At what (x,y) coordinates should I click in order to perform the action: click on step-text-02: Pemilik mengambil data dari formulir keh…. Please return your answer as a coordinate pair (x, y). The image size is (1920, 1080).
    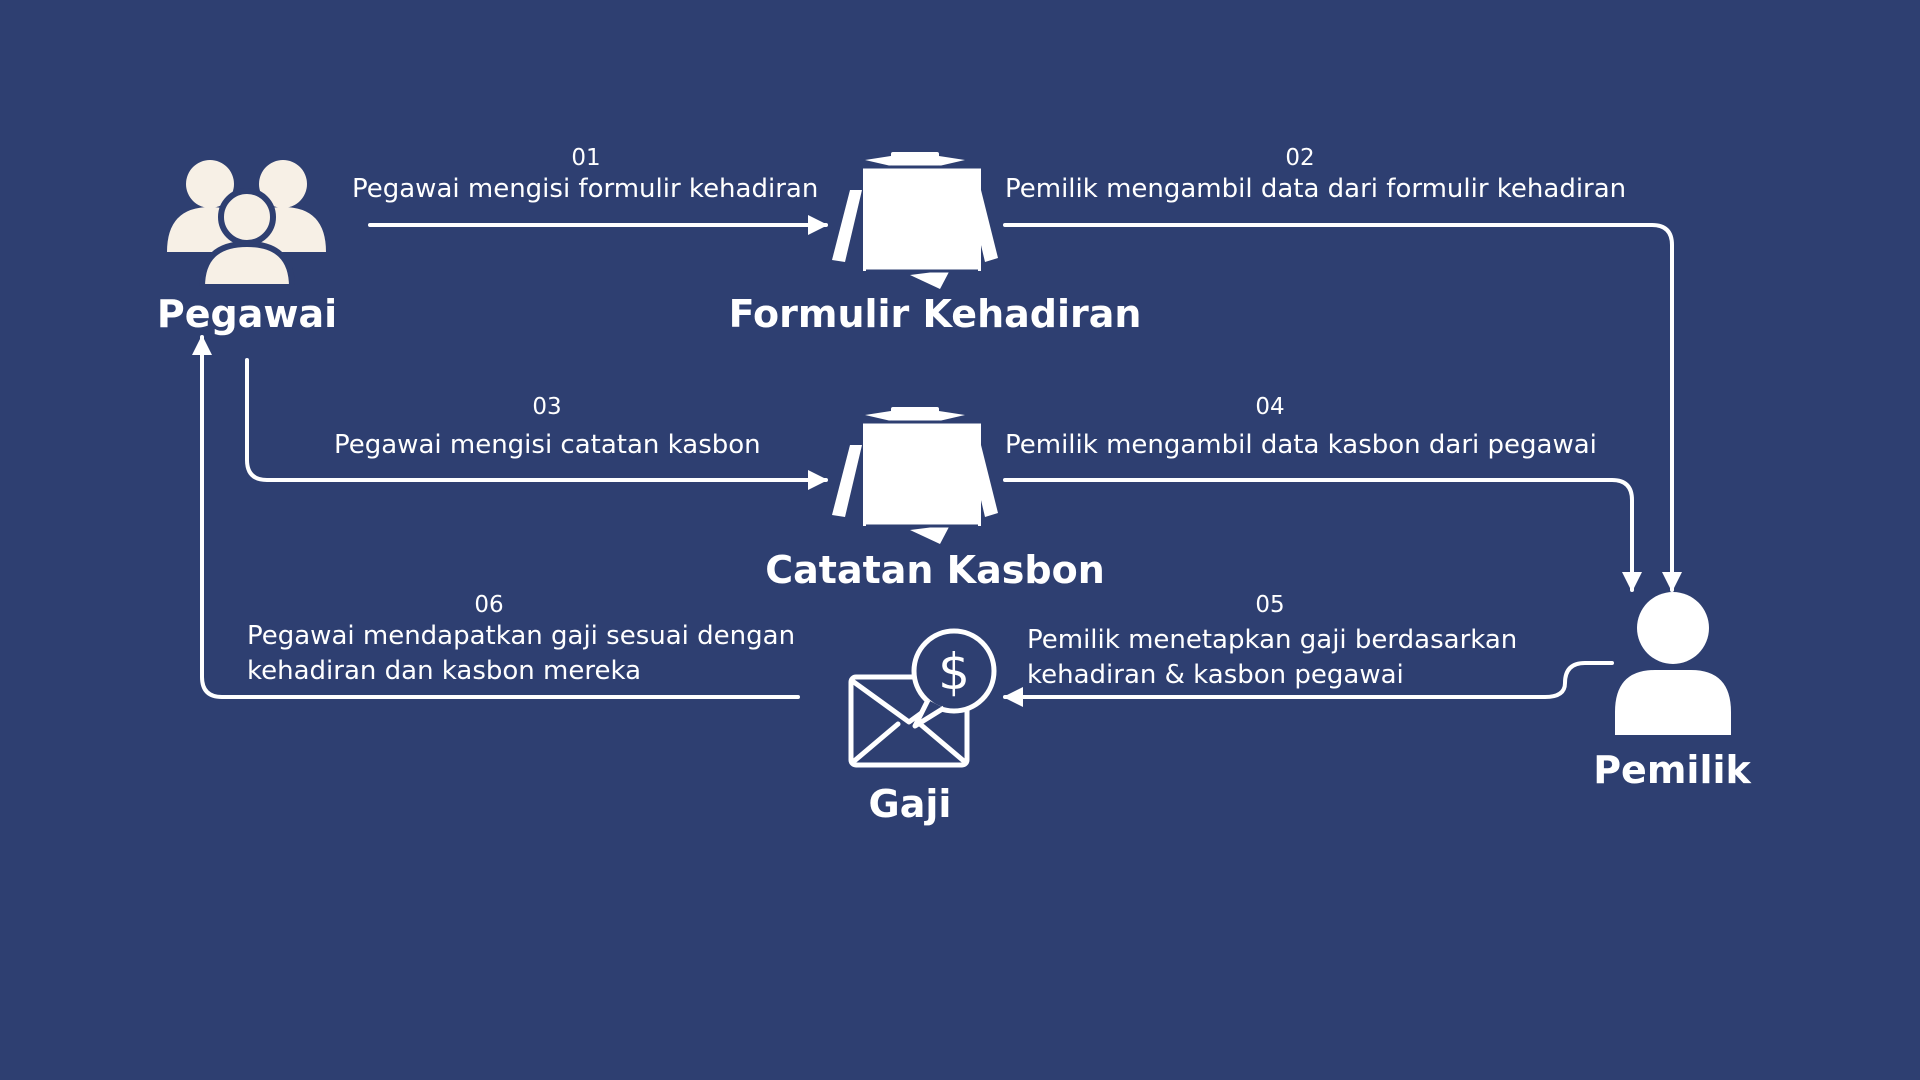
    Looking at the image, I should click on (1316, 189).